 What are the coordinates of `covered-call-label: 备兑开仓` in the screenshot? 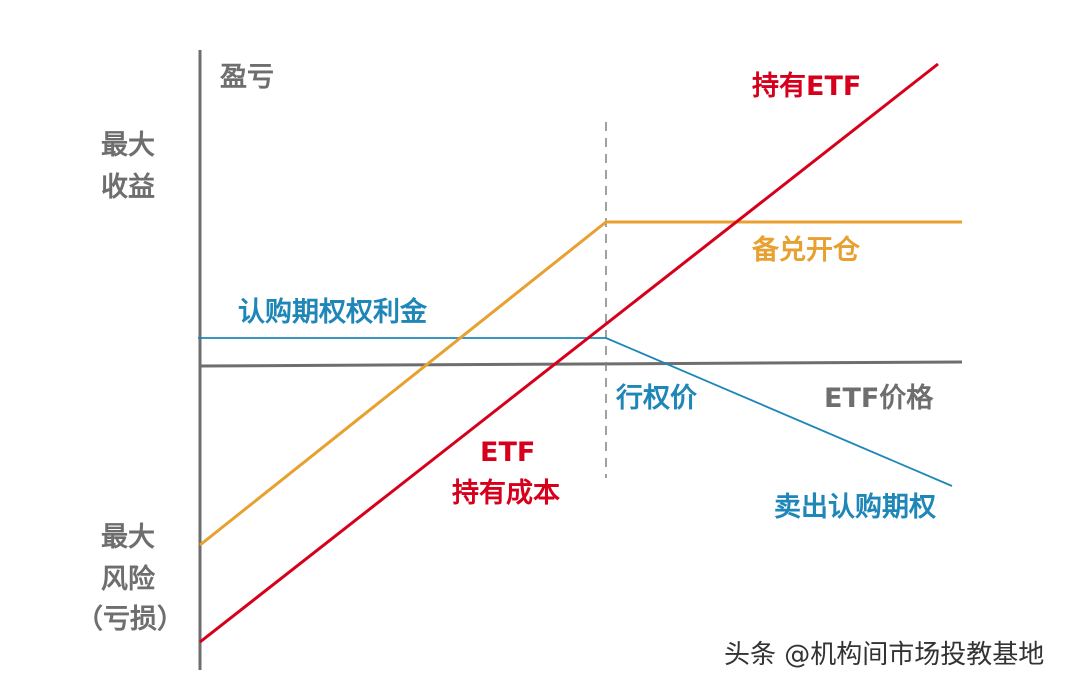 It's located at (806, 250).